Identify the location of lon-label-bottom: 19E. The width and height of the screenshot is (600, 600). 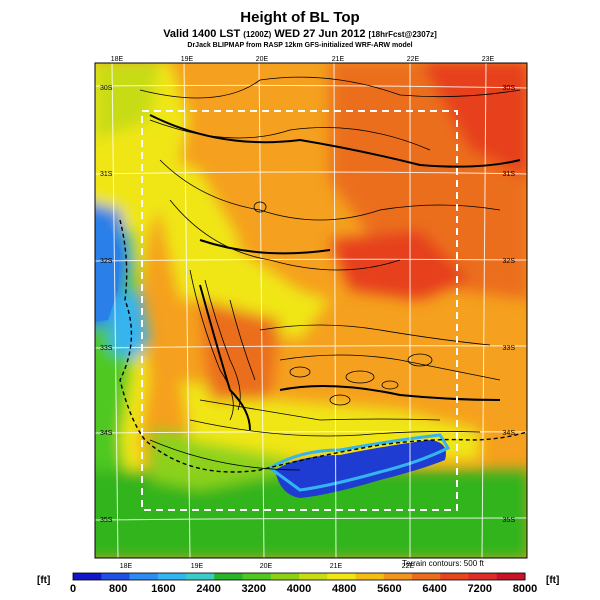
(197, 566).